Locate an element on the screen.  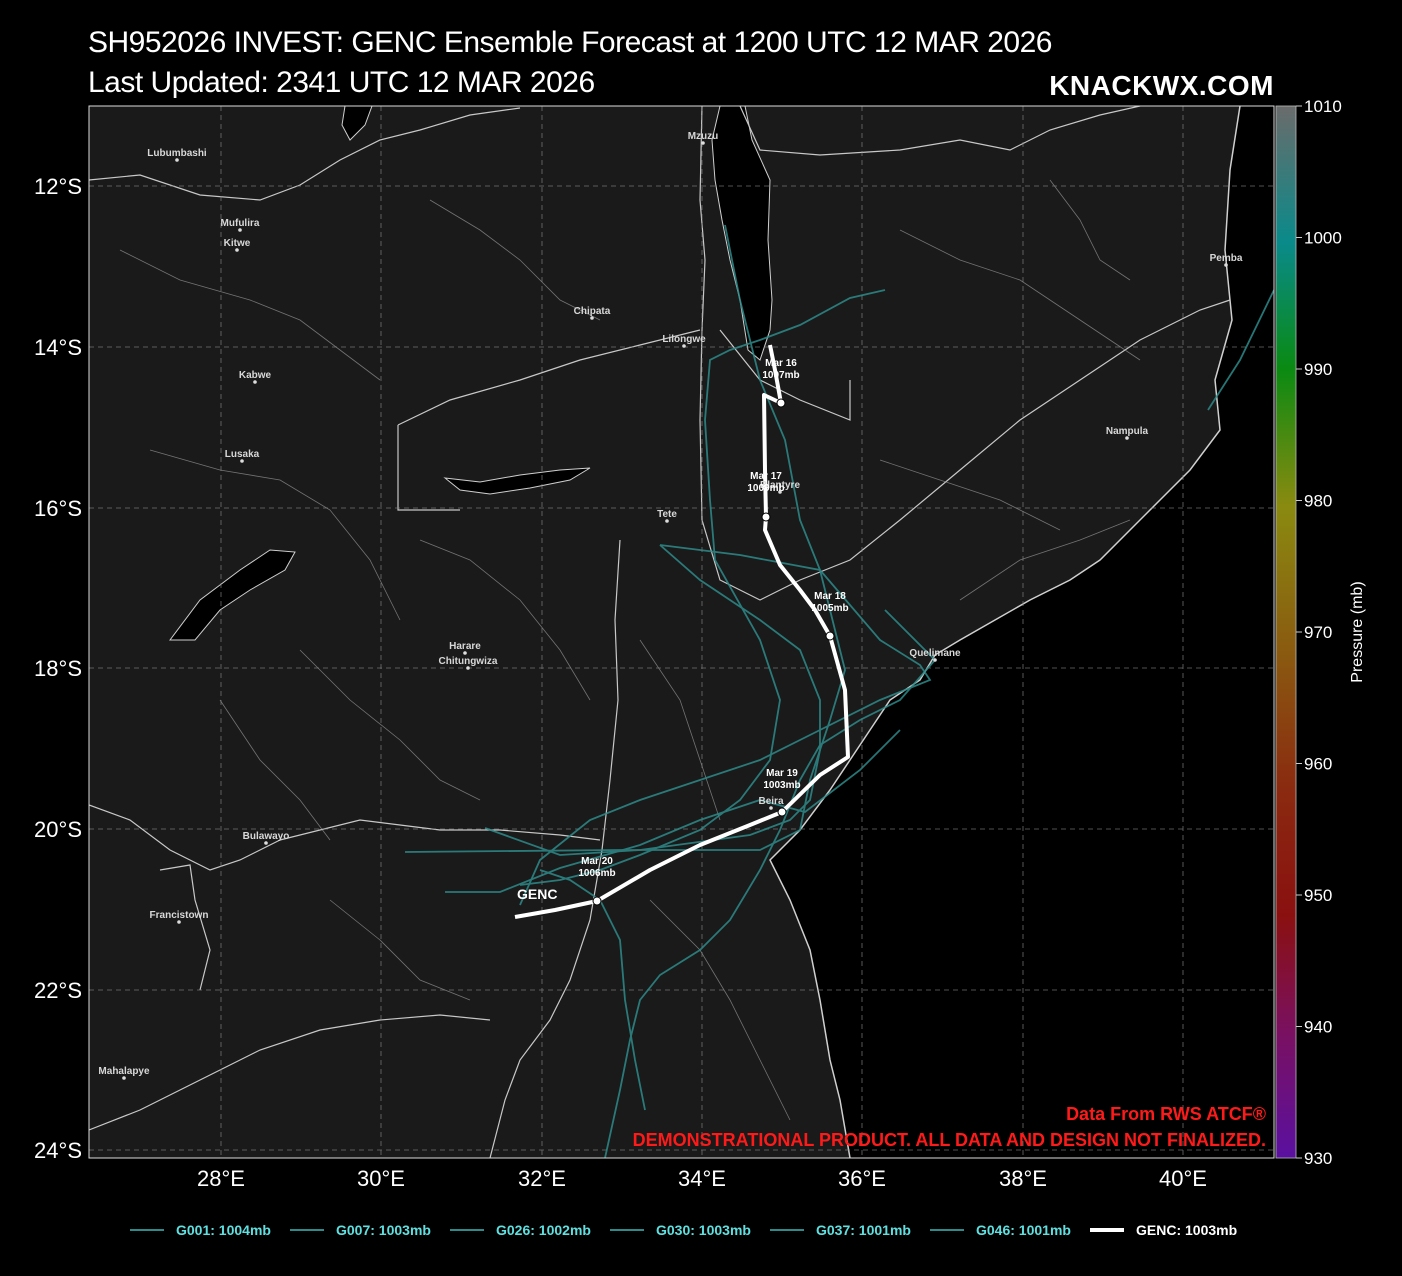
city-label: Mzuzu is located at coordinates (703, 136).